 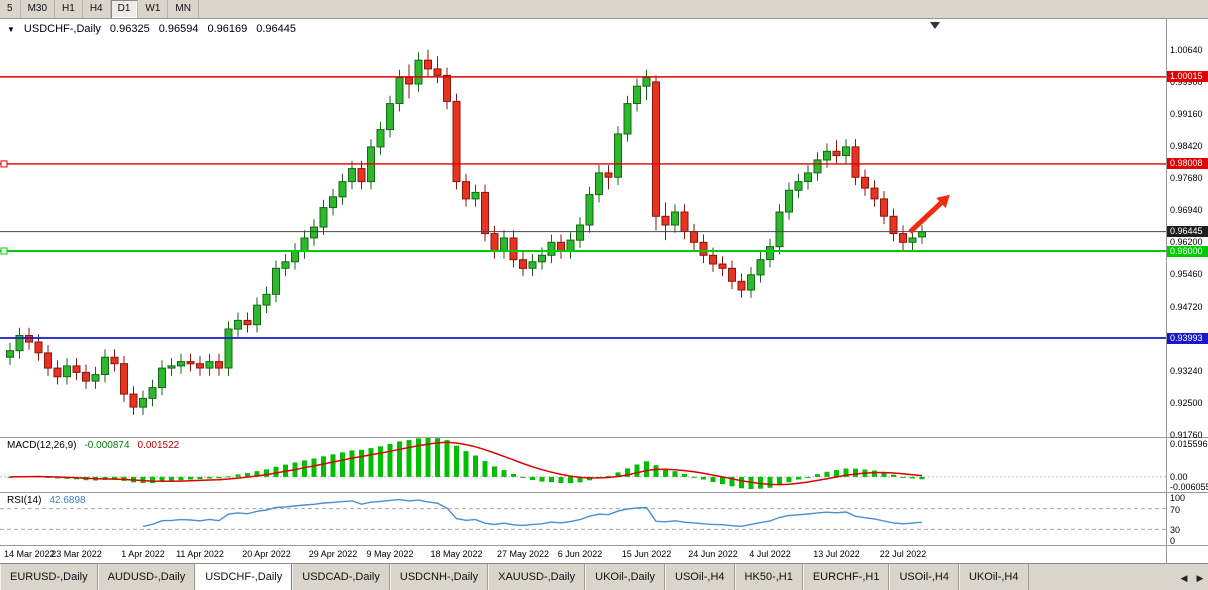 I want to click on timeframe-button-m30: M30, so click(x=38, y=9).